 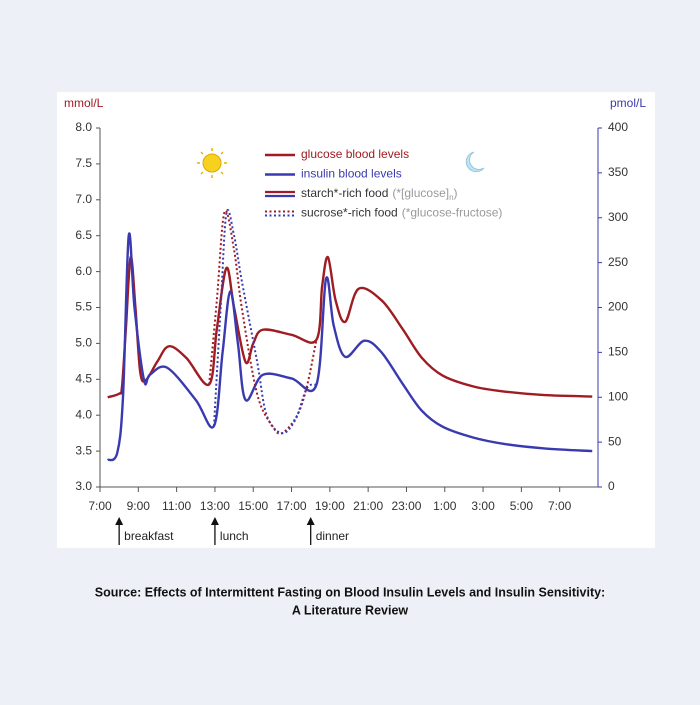 What do you see at coordinates (451, 197) in the screenshot?
I see `legend-label-sub: n` at bounding box center [451, 197].